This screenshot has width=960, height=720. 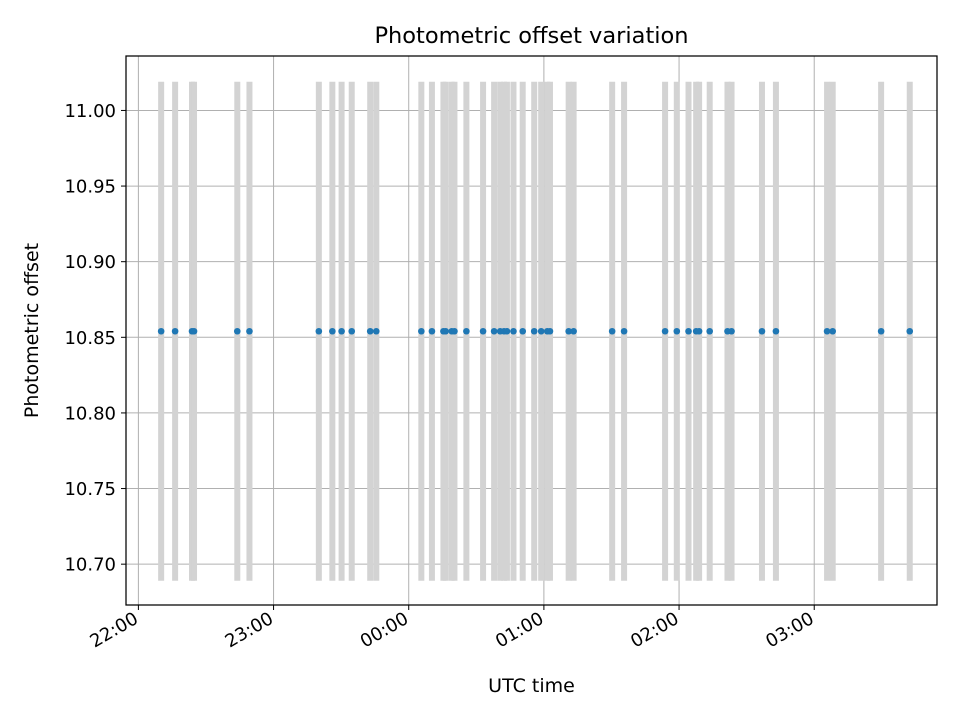 What do you see at coordinates (531, 686) in the screenshot?
I see `x-axis-label: UTC time` at bounding box center [531, 686].